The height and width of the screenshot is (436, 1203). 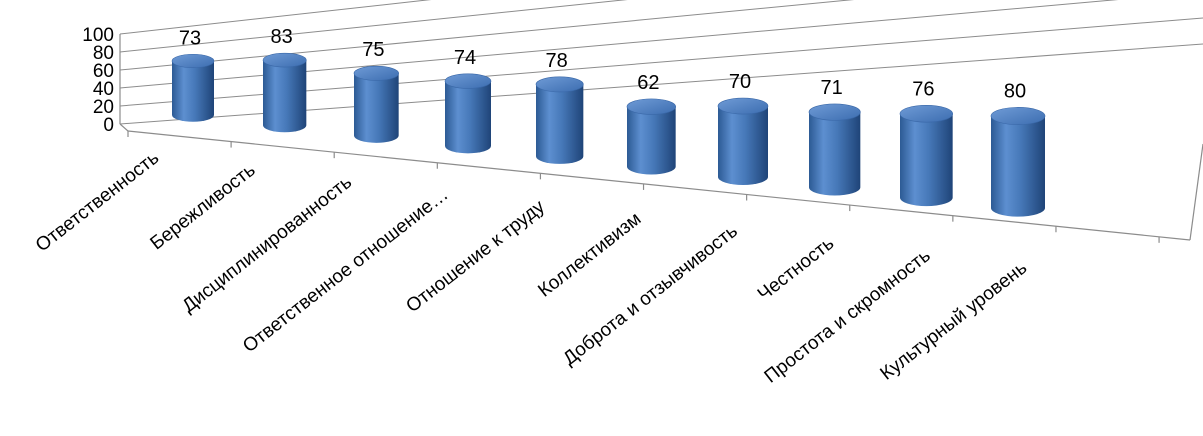 I want to click on data-label: 83, so click(x=282, y=37).